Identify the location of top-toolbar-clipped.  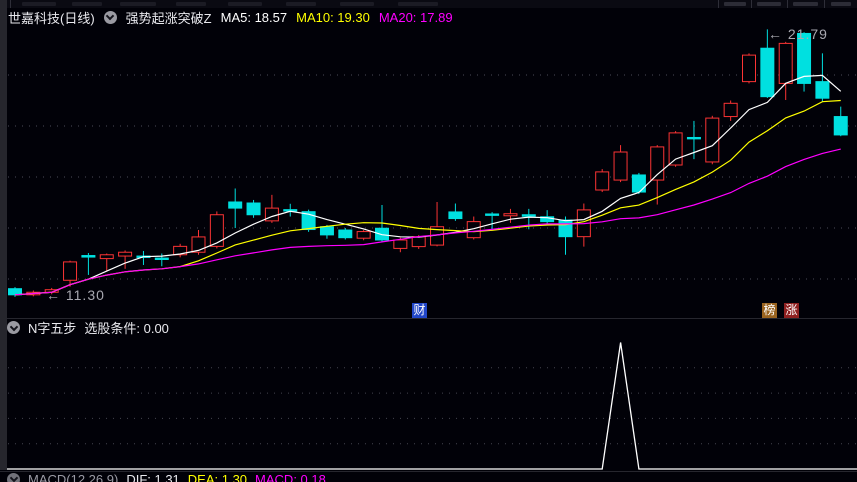
(428, 4).